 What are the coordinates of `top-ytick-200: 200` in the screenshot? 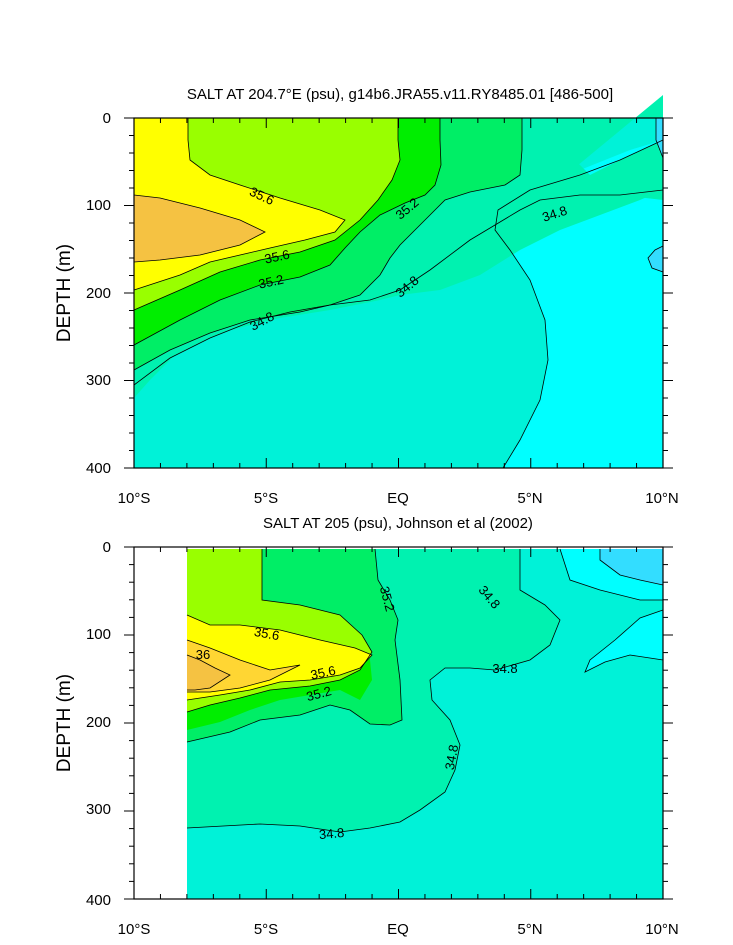 It's located at (98, 293).